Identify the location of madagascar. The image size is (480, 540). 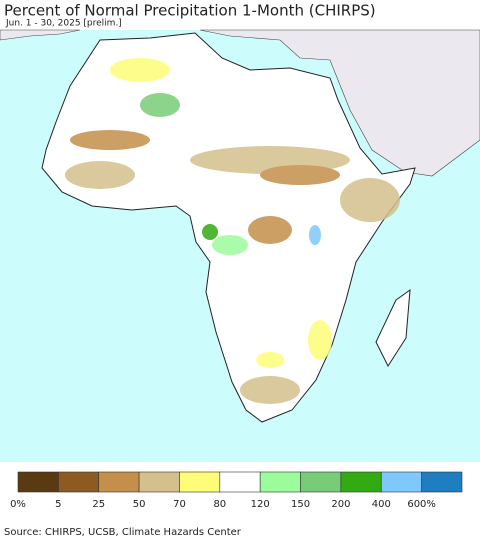
(393, 328).